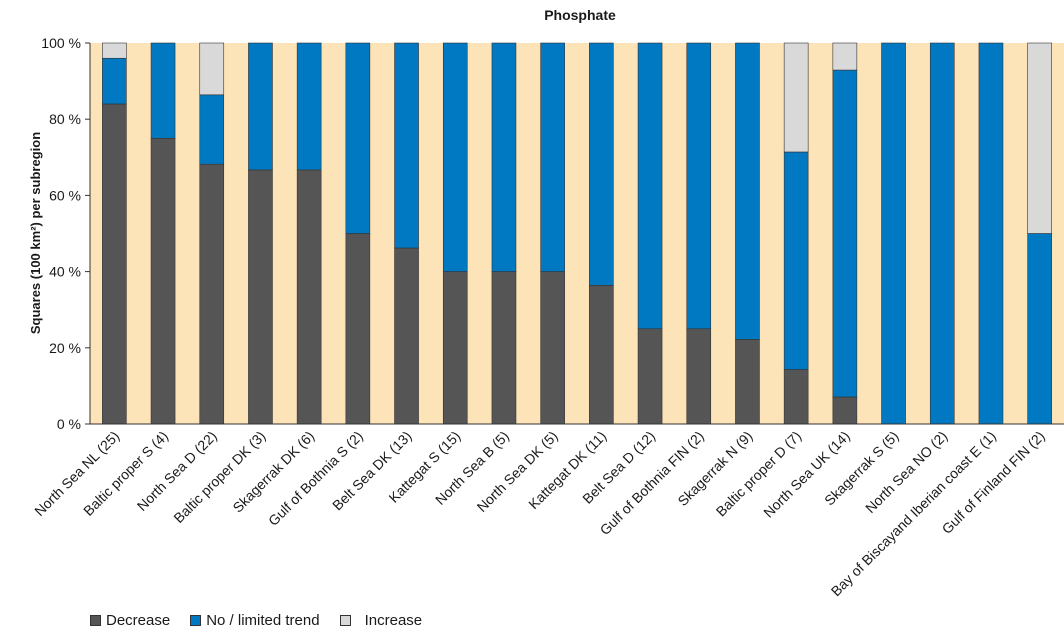 The width and height of the screenshot is (1064, 635). What do you see at coordinates (219, 477) in the screenshot?
I see `x-tick-label: Baltic proper DK (3)` at bounding box center [219, 477].